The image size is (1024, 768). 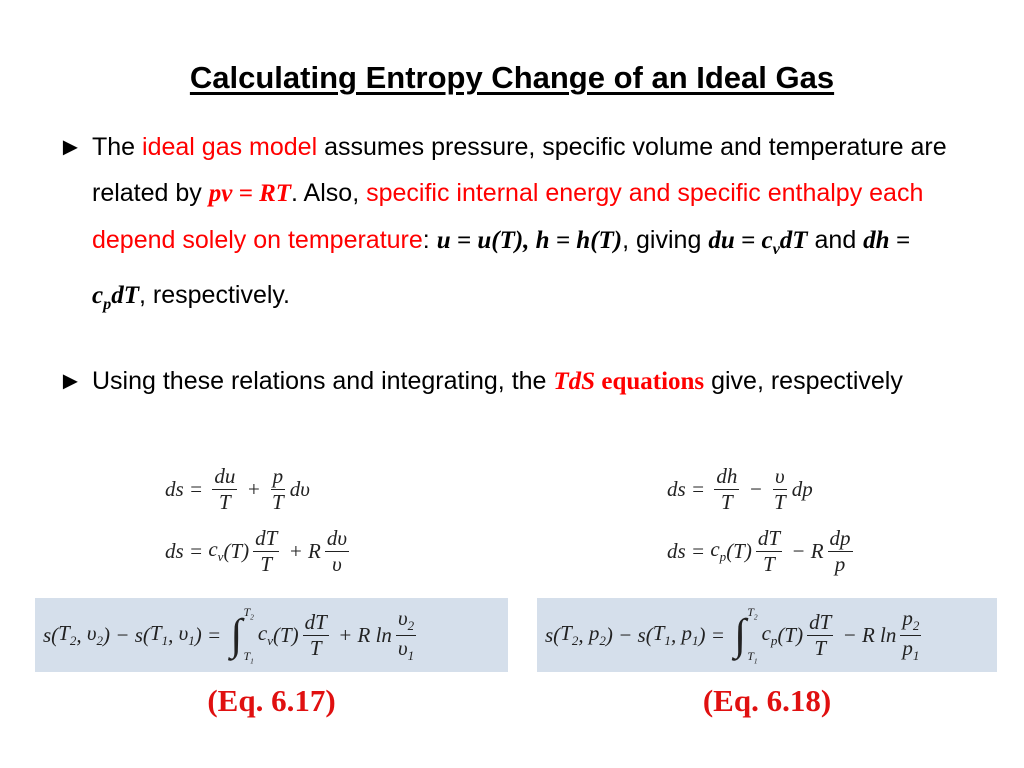 I want to click on text-segment: The, so click(x=117, y=147).